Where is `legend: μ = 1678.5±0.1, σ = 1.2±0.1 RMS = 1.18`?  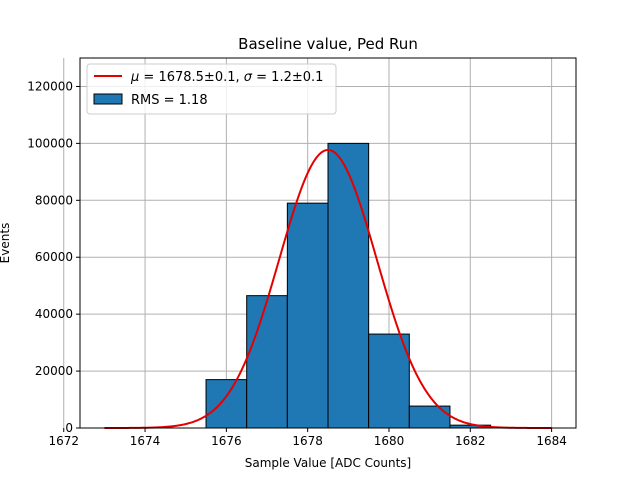
legend: μ = 1678.5±0.1, σ = 1.2±0.1 RMS = 1.18 is located at coordinates (211, 89).